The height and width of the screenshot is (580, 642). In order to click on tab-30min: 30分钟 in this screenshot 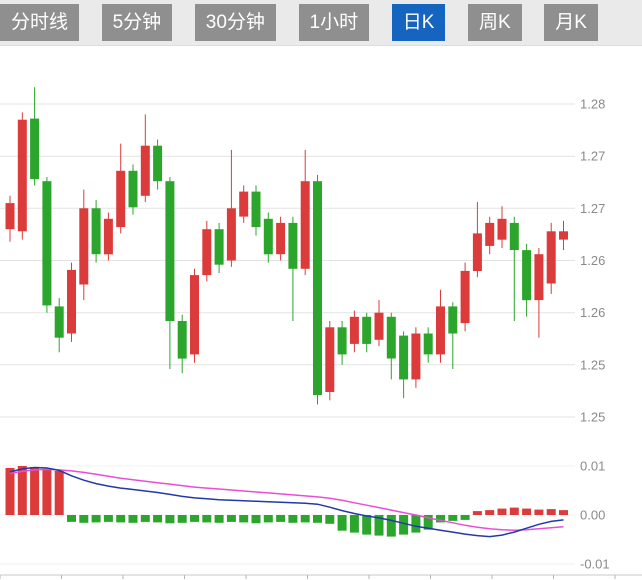, I will do `click(235, 22)`.